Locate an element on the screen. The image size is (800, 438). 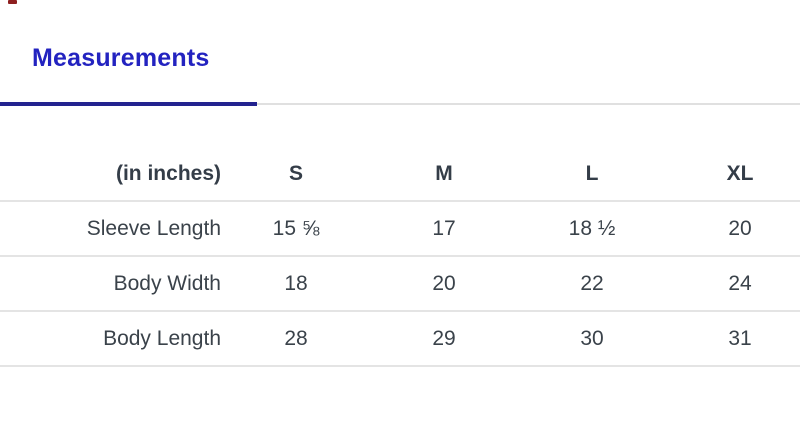
table-row-sleeve-length: Sleeve Length 15 ⅝ 17 18 ½ 20 is located at coordinates (400, 229).